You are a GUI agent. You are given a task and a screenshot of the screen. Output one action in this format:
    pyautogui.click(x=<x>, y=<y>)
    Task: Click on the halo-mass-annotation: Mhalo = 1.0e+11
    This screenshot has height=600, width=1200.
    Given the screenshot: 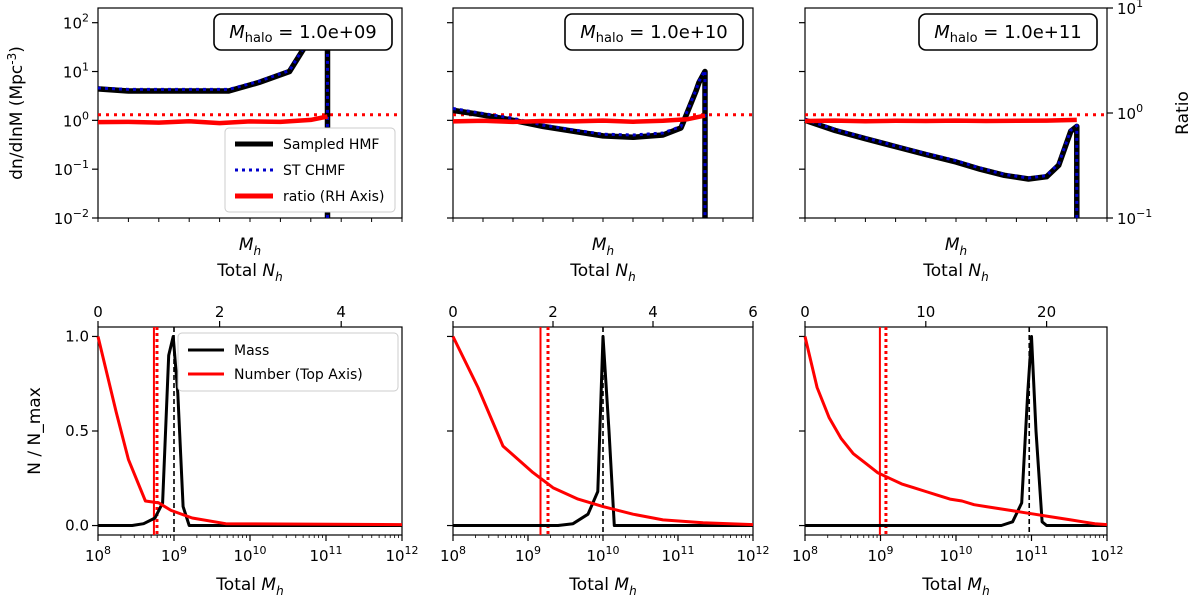 What is the action you would take?
    pyautogui.click(x=1008, y=34)
    